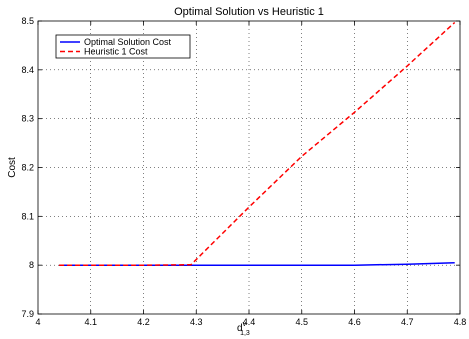 The width and height of the screenshot is (469, 339). I want to click on legend-box, so click(123, 46).